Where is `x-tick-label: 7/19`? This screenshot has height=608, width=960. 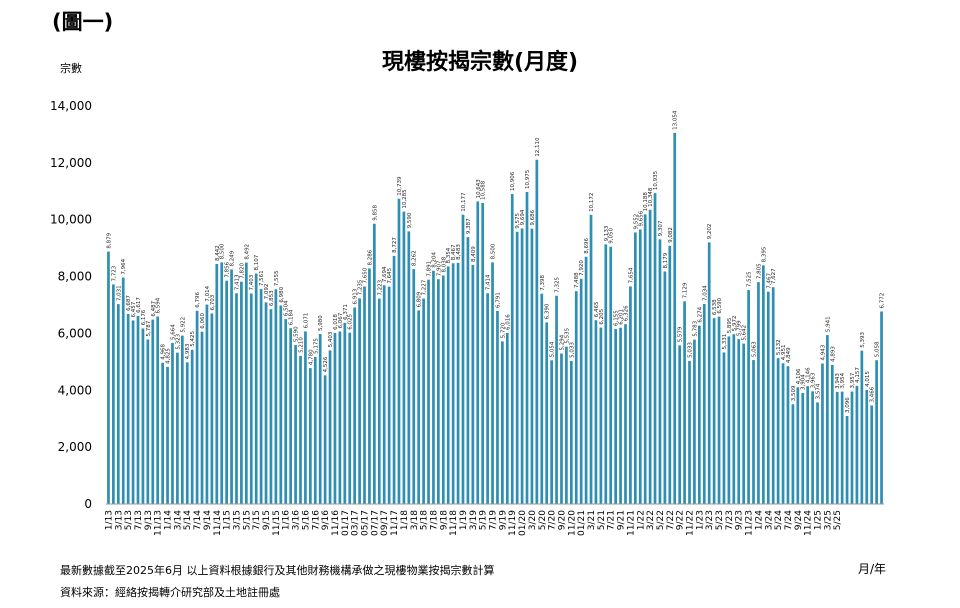
x-tick-label: 7/19 is located at coordinates (494, 520).